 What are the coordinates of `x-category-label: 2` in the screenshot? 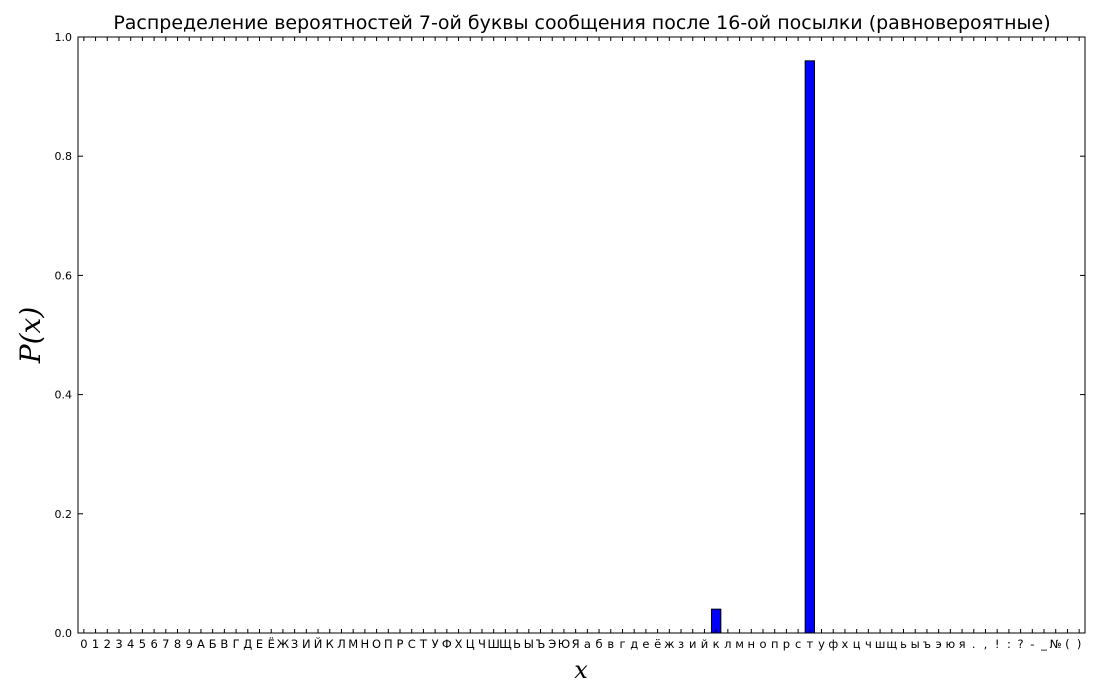 It's located at (107, 644).